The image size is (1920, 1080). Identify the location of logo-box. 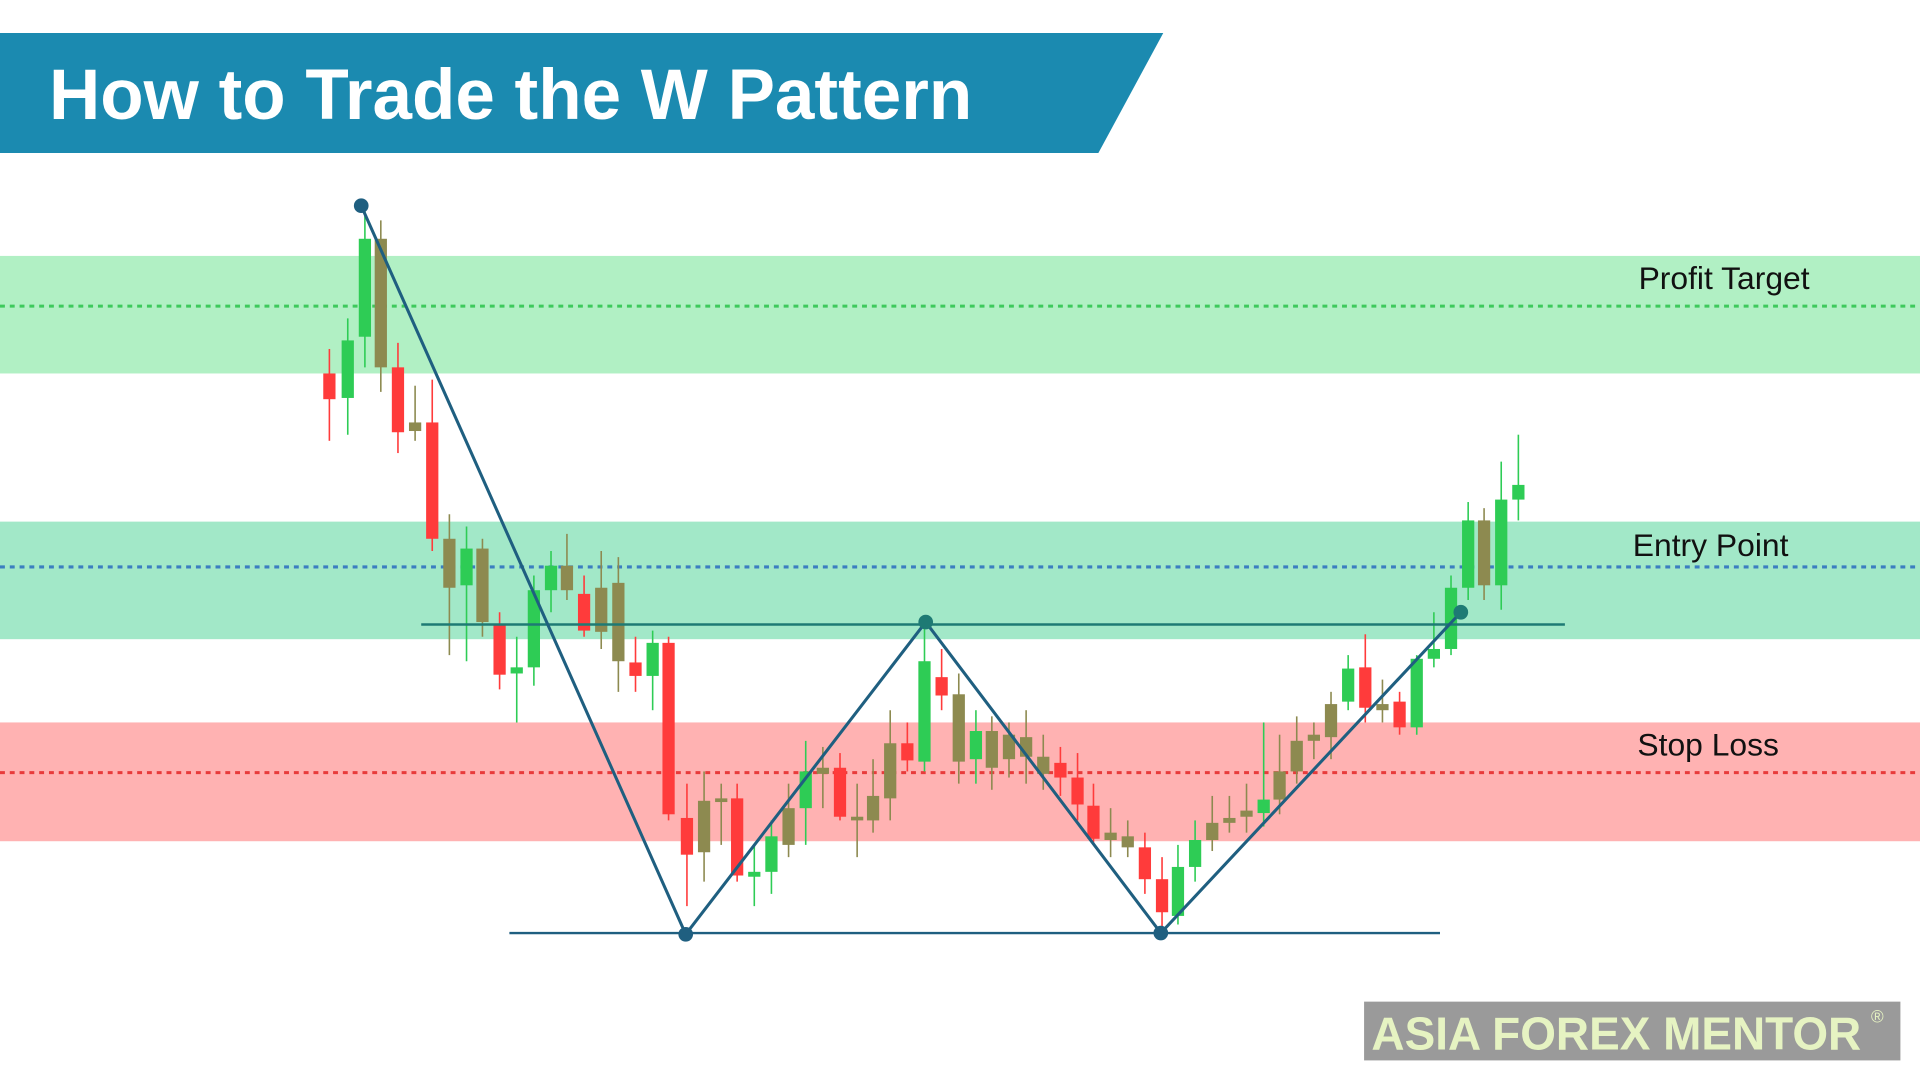
(1632, 1031).